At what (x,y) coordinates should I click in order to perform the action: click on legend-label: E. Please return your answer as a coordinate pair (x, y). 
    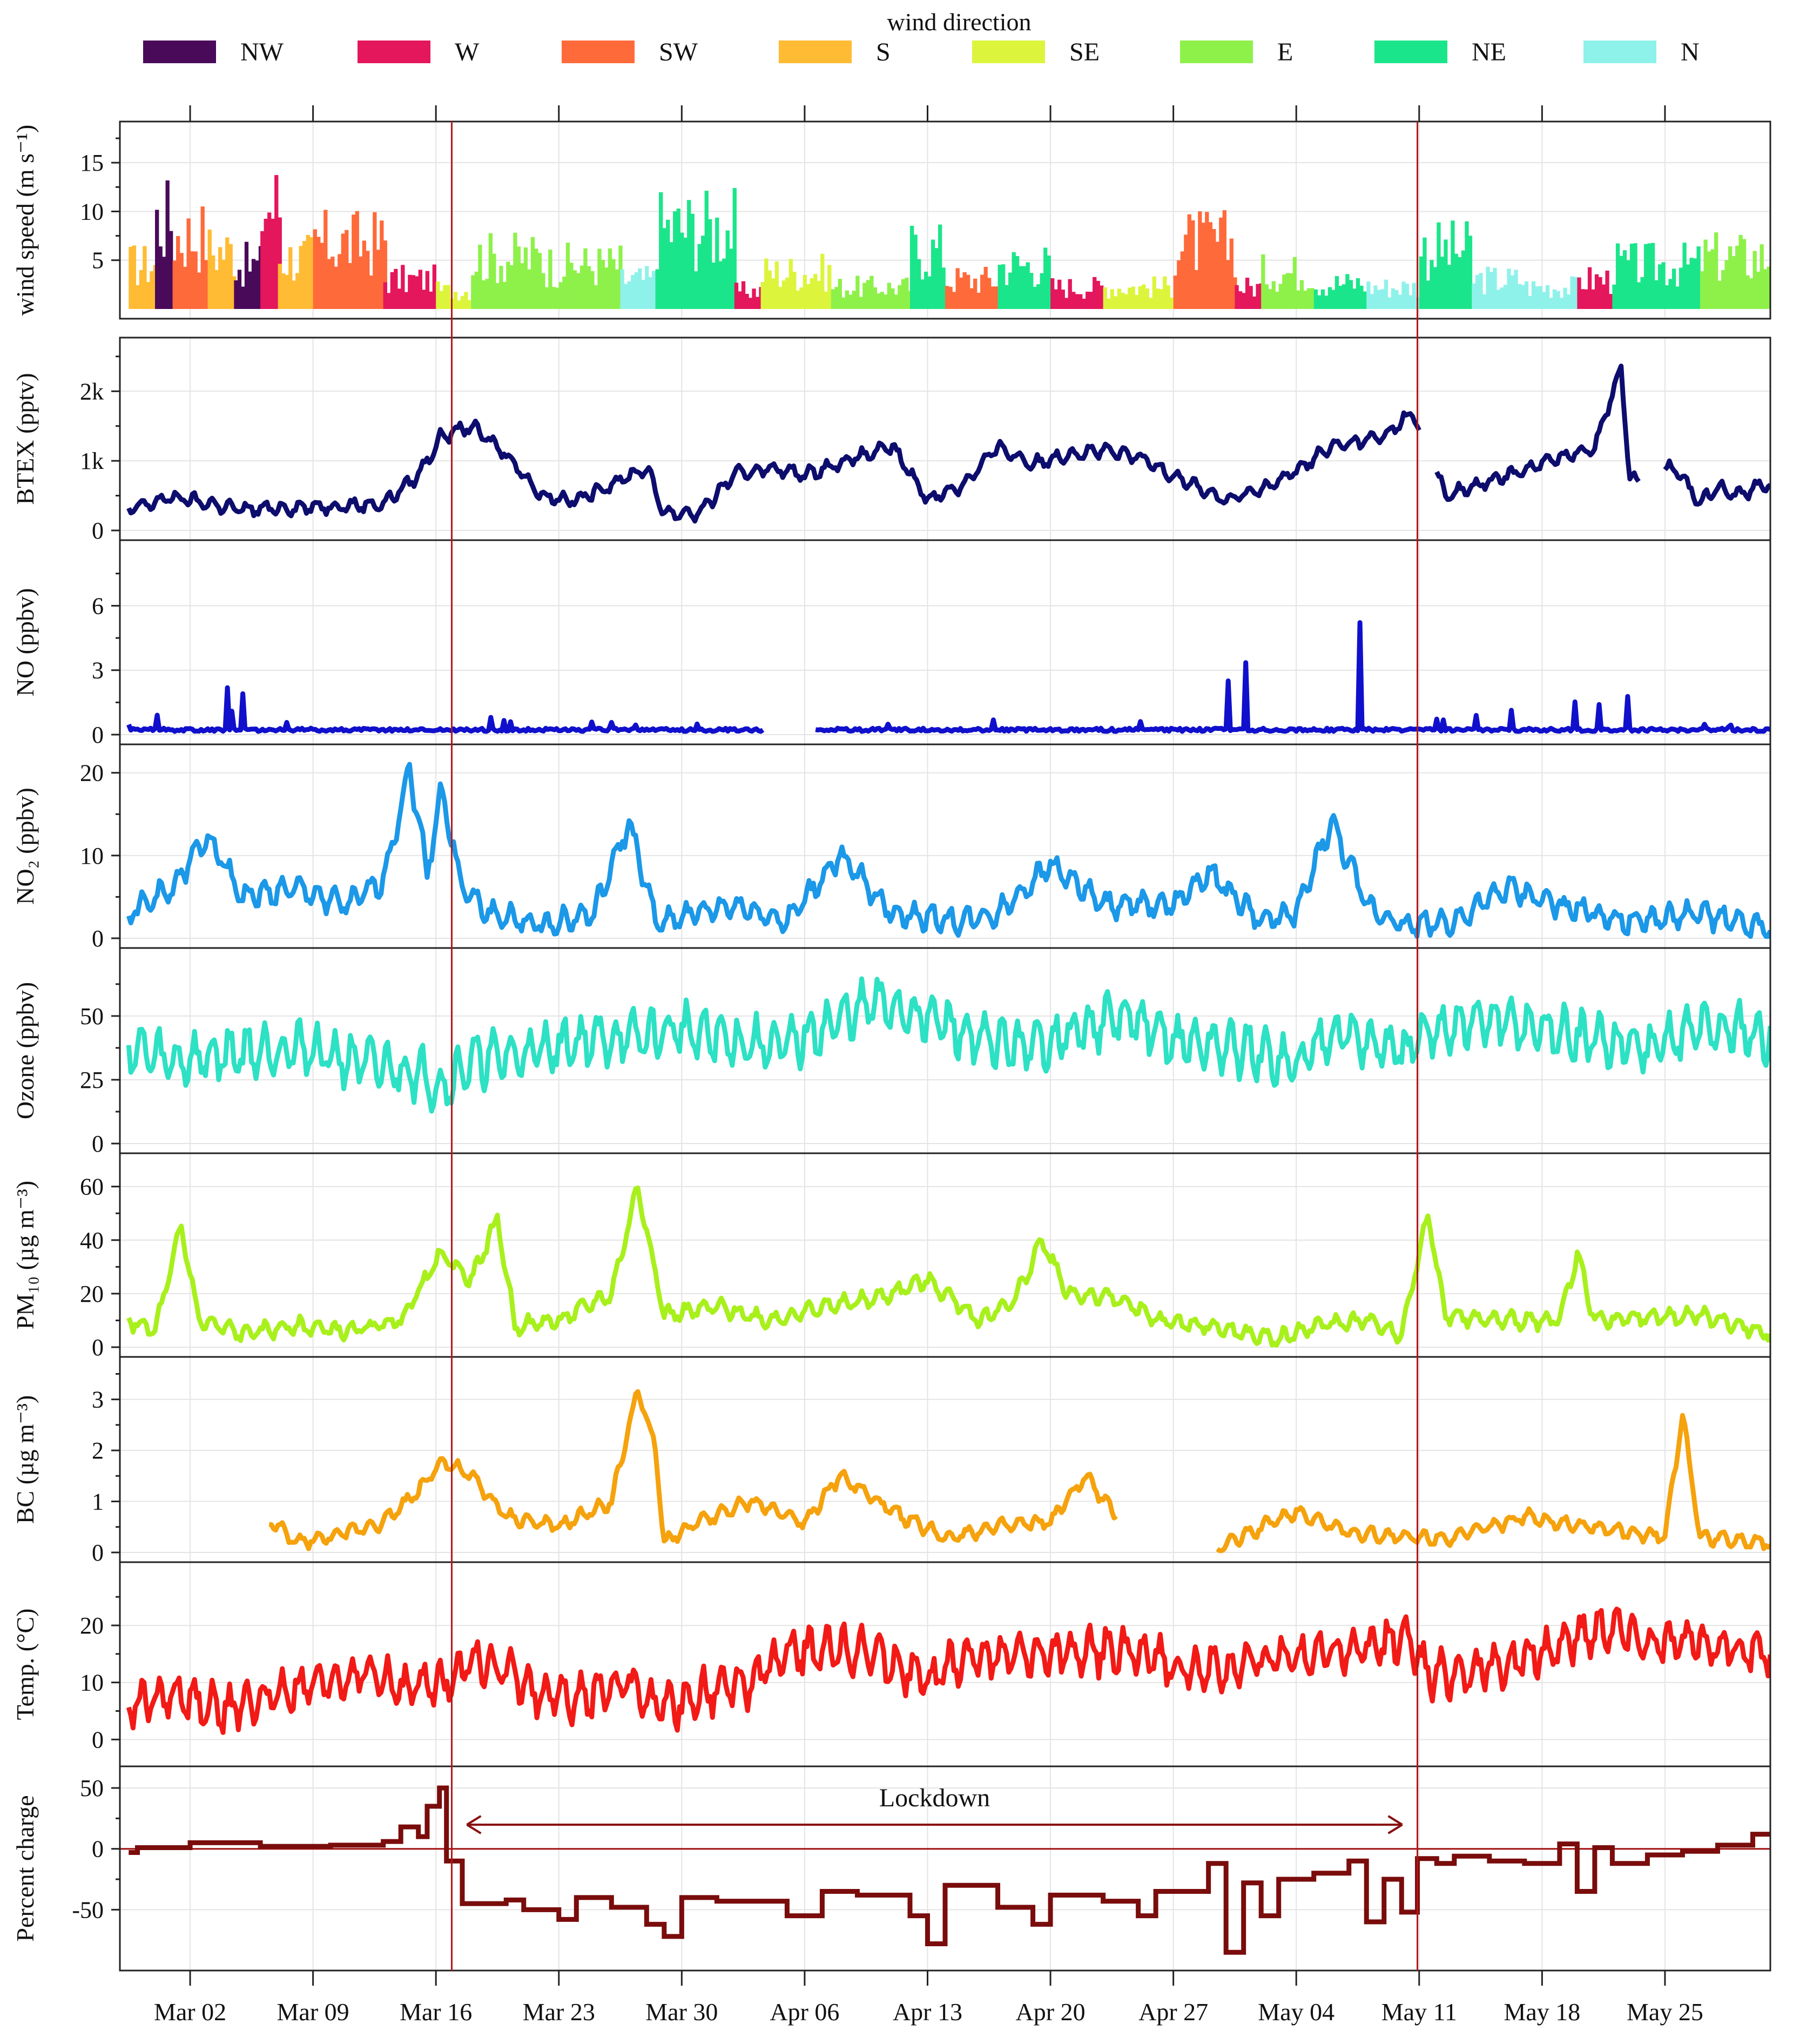
    Looking at the image, I should click on (1285, 52).